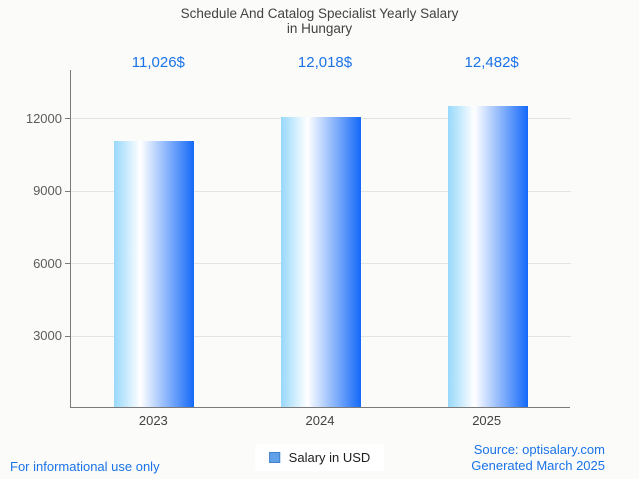  What do you see at coordinates (158, 62) in the screenshot?
I see `bar-value-label: 11,026$` at bounding box center [158, 62].